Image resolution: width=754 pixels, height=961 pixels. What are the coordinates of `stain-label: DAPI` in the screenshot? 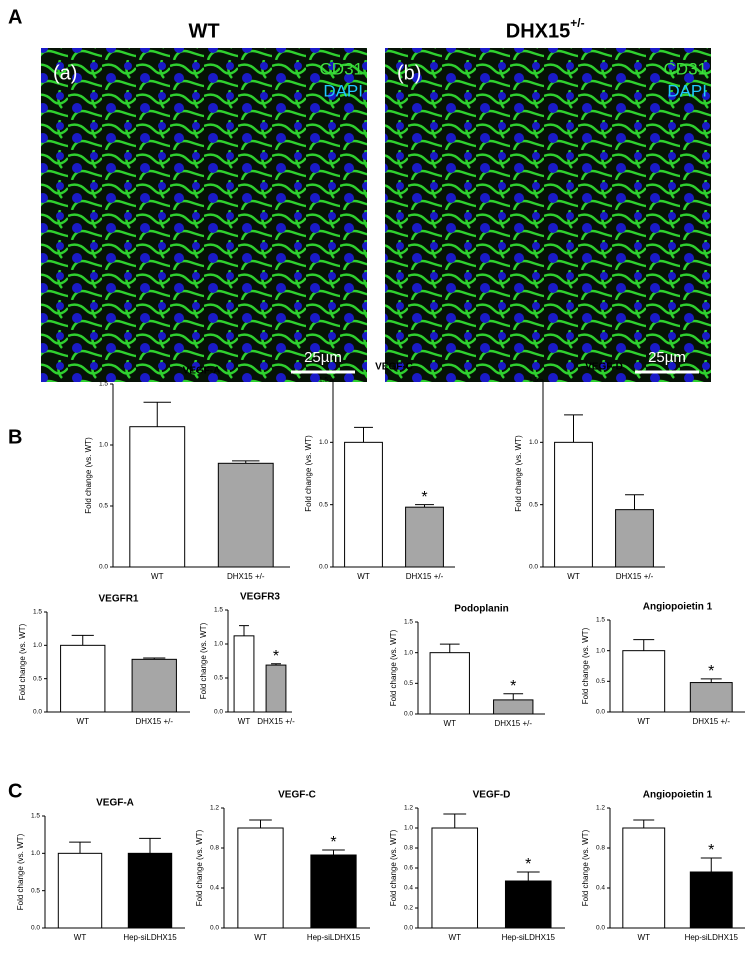 It's located at (687, 90).